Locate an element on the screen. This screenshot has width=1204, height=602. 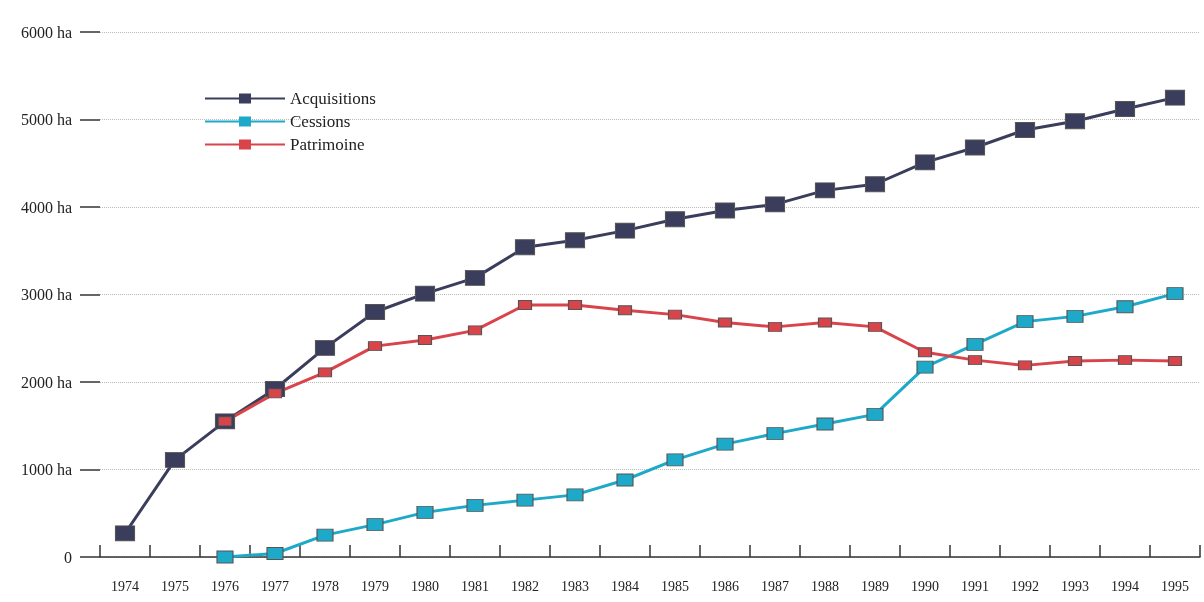
y-tick-label: 5000 ha is located at coordinates (46, 119).